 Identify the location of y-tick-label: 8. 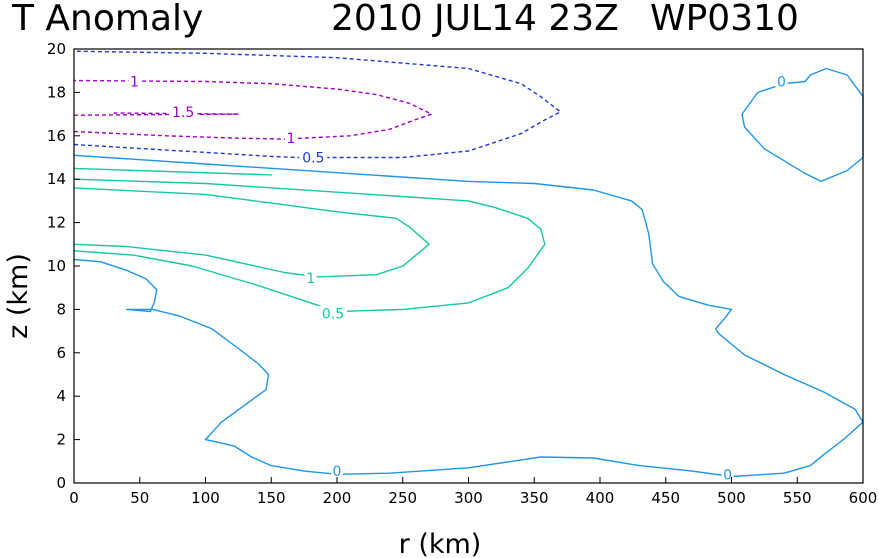
(61, 309).